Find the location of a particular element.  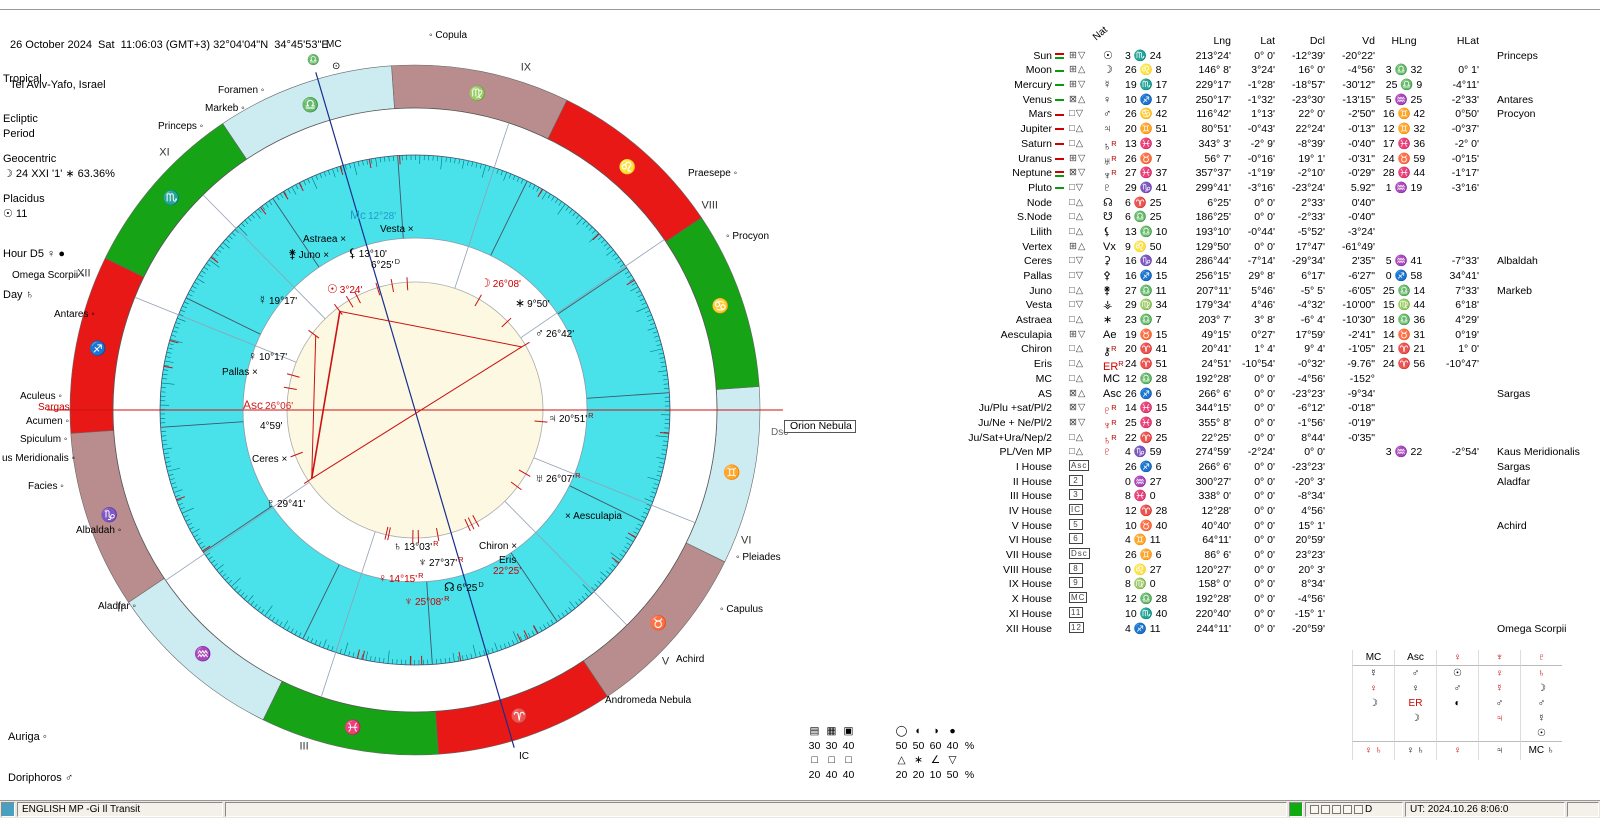

table-row: III House 3 8 ♓ 0 338° 0' 0° 0' -8°34' is located at coordinates (1274, 496).